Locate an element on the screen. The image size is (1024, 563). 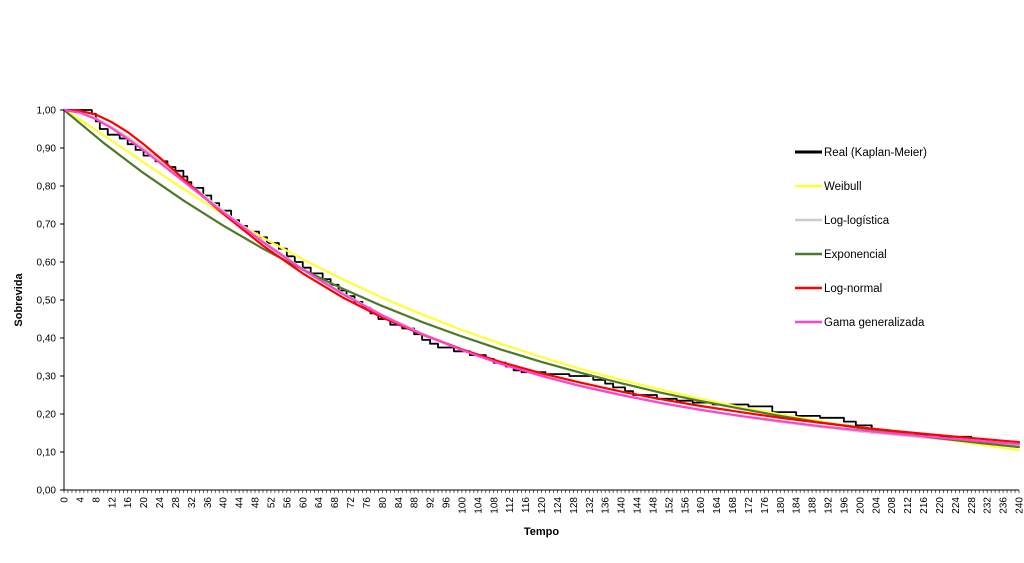
x-tick-label: 28 is located at coordinates (176, 503).